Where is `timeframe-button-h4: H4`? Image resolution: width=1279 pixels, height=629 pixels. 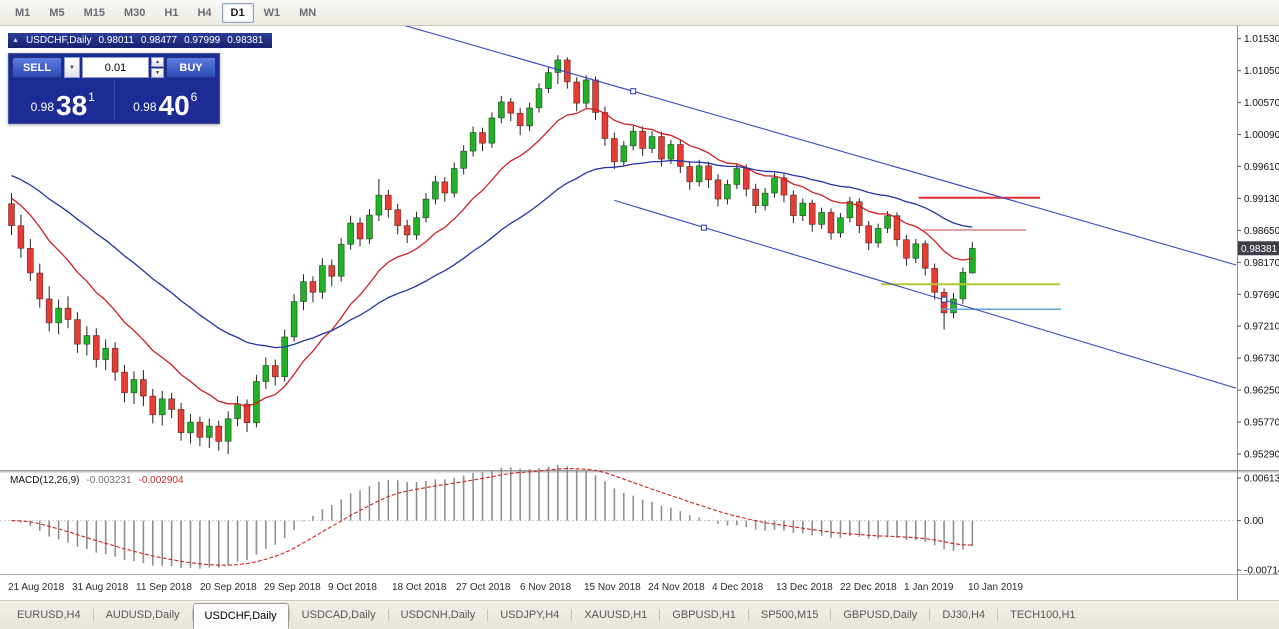
timeframe-button-h4: H4 is located at coordinates (204, 13).